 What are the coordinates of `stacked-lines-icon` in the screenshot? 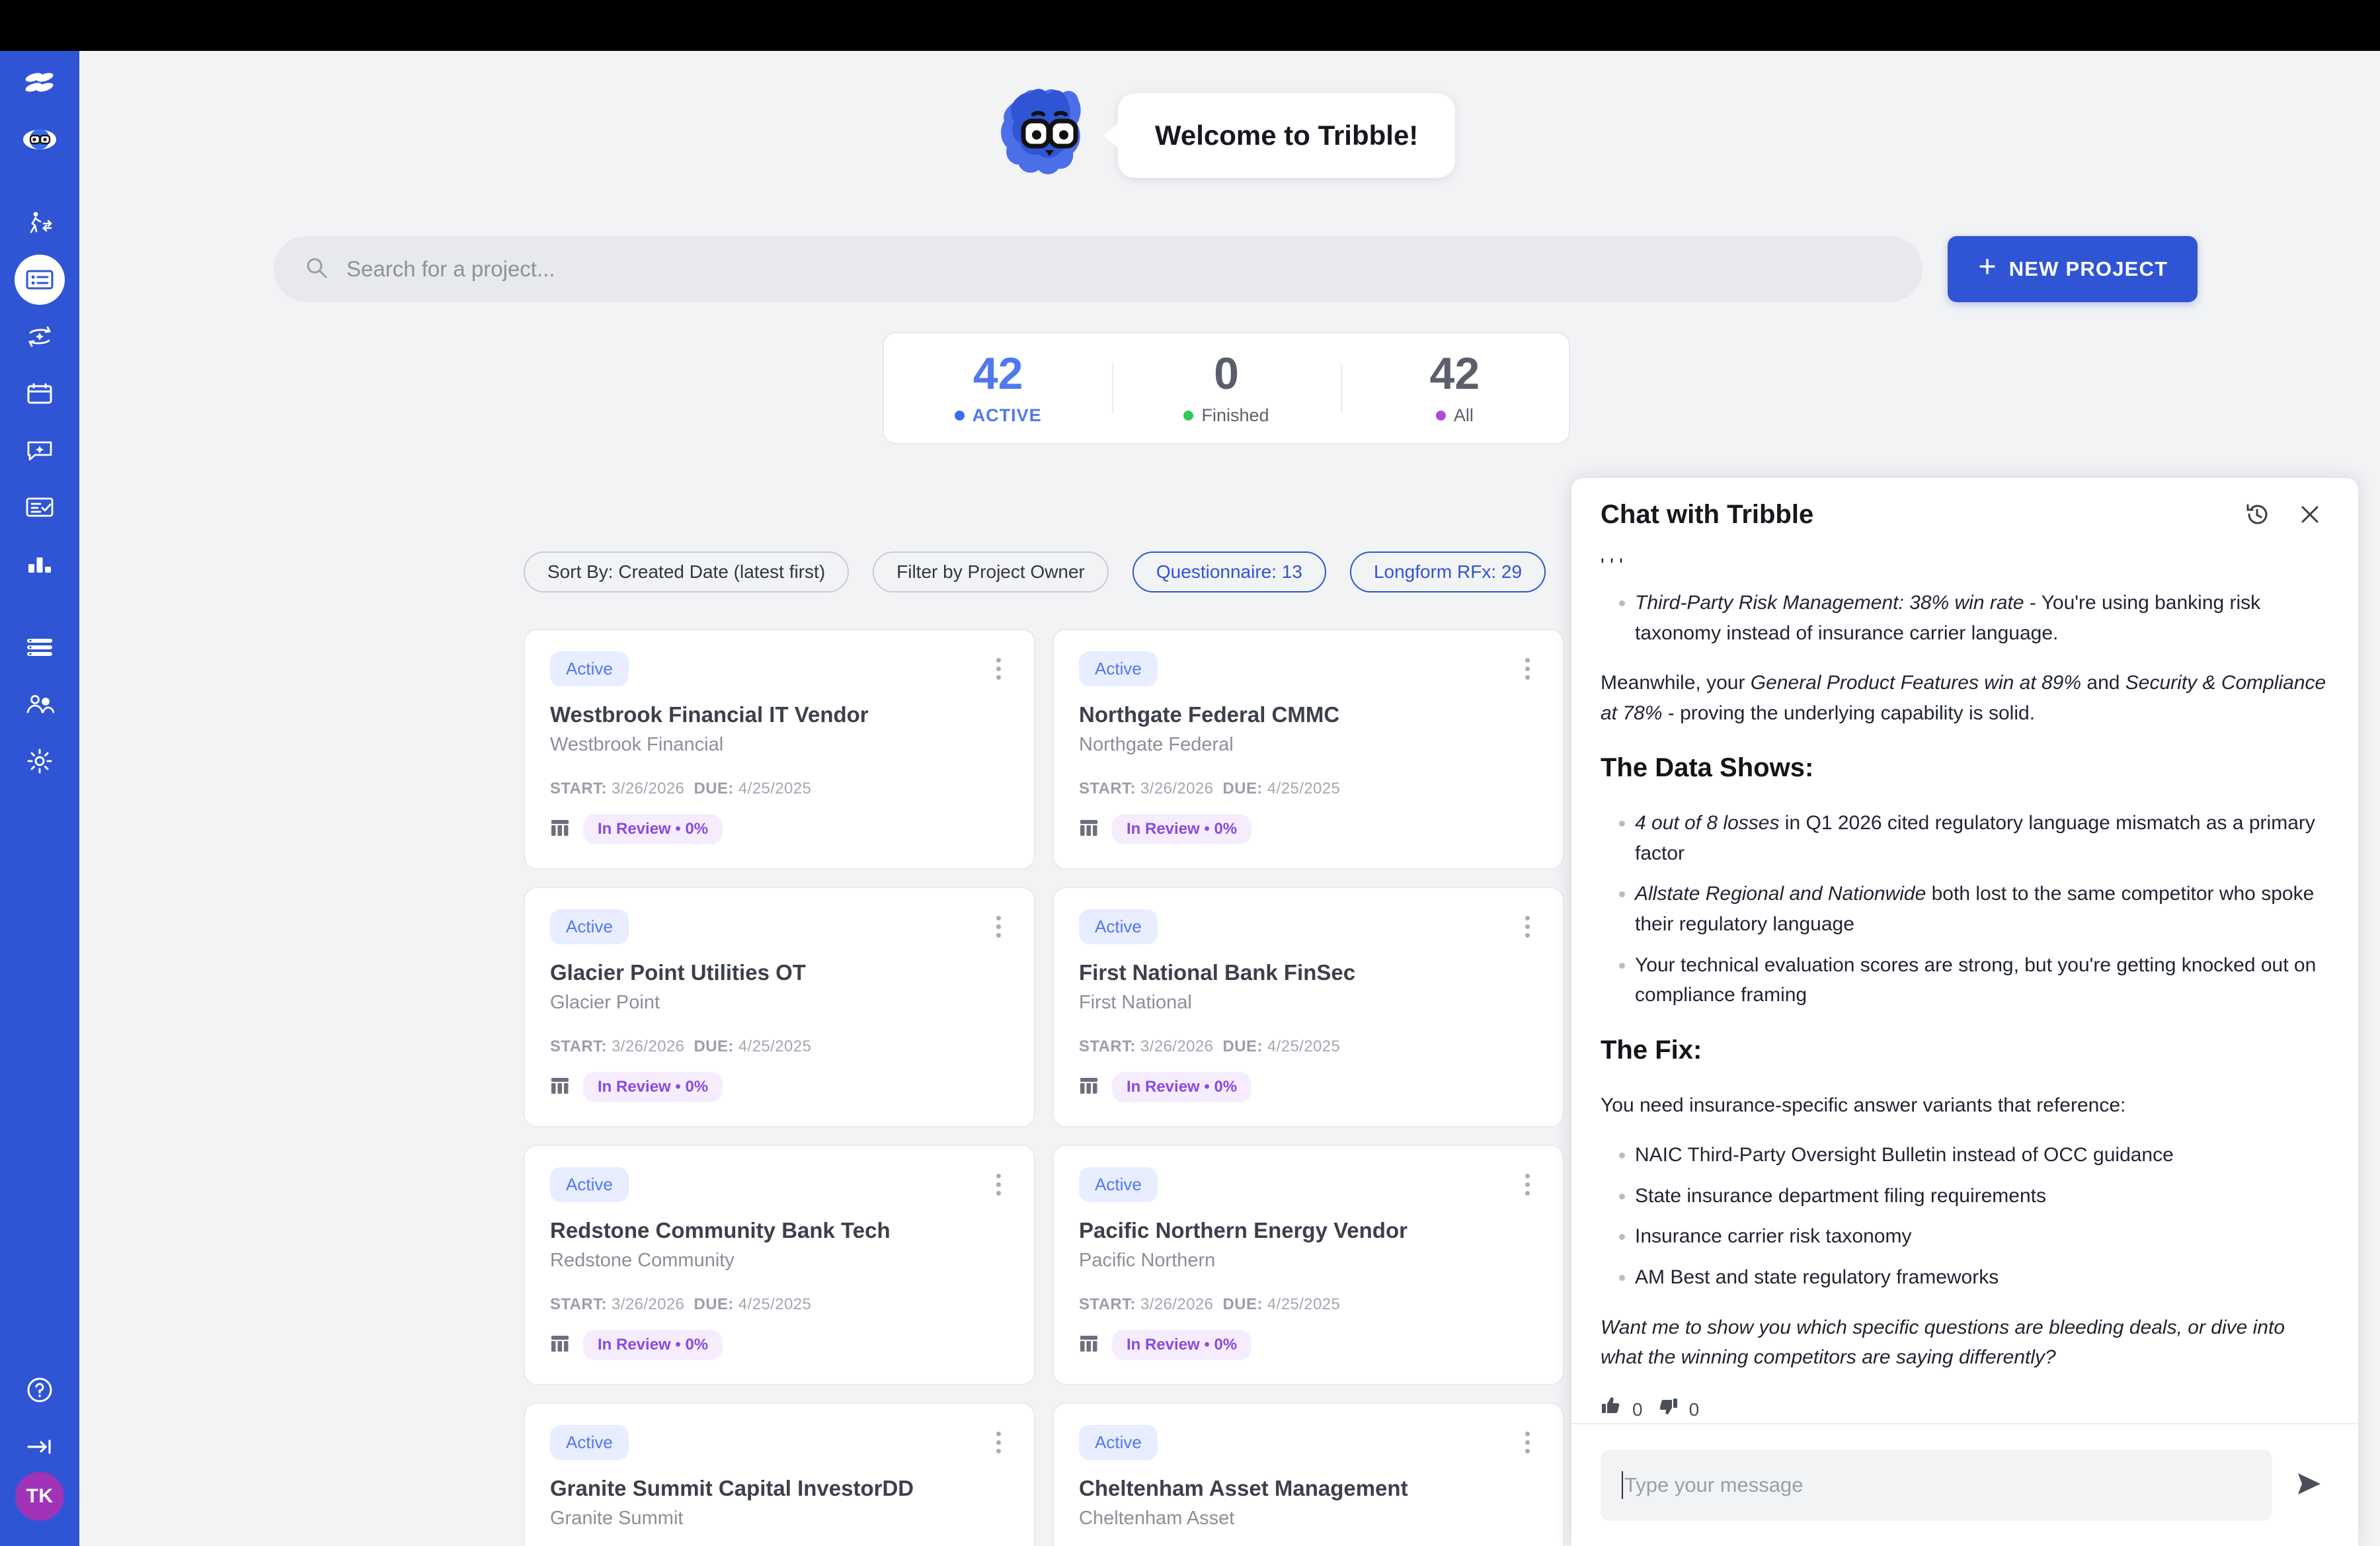 It's located at (40, 647).